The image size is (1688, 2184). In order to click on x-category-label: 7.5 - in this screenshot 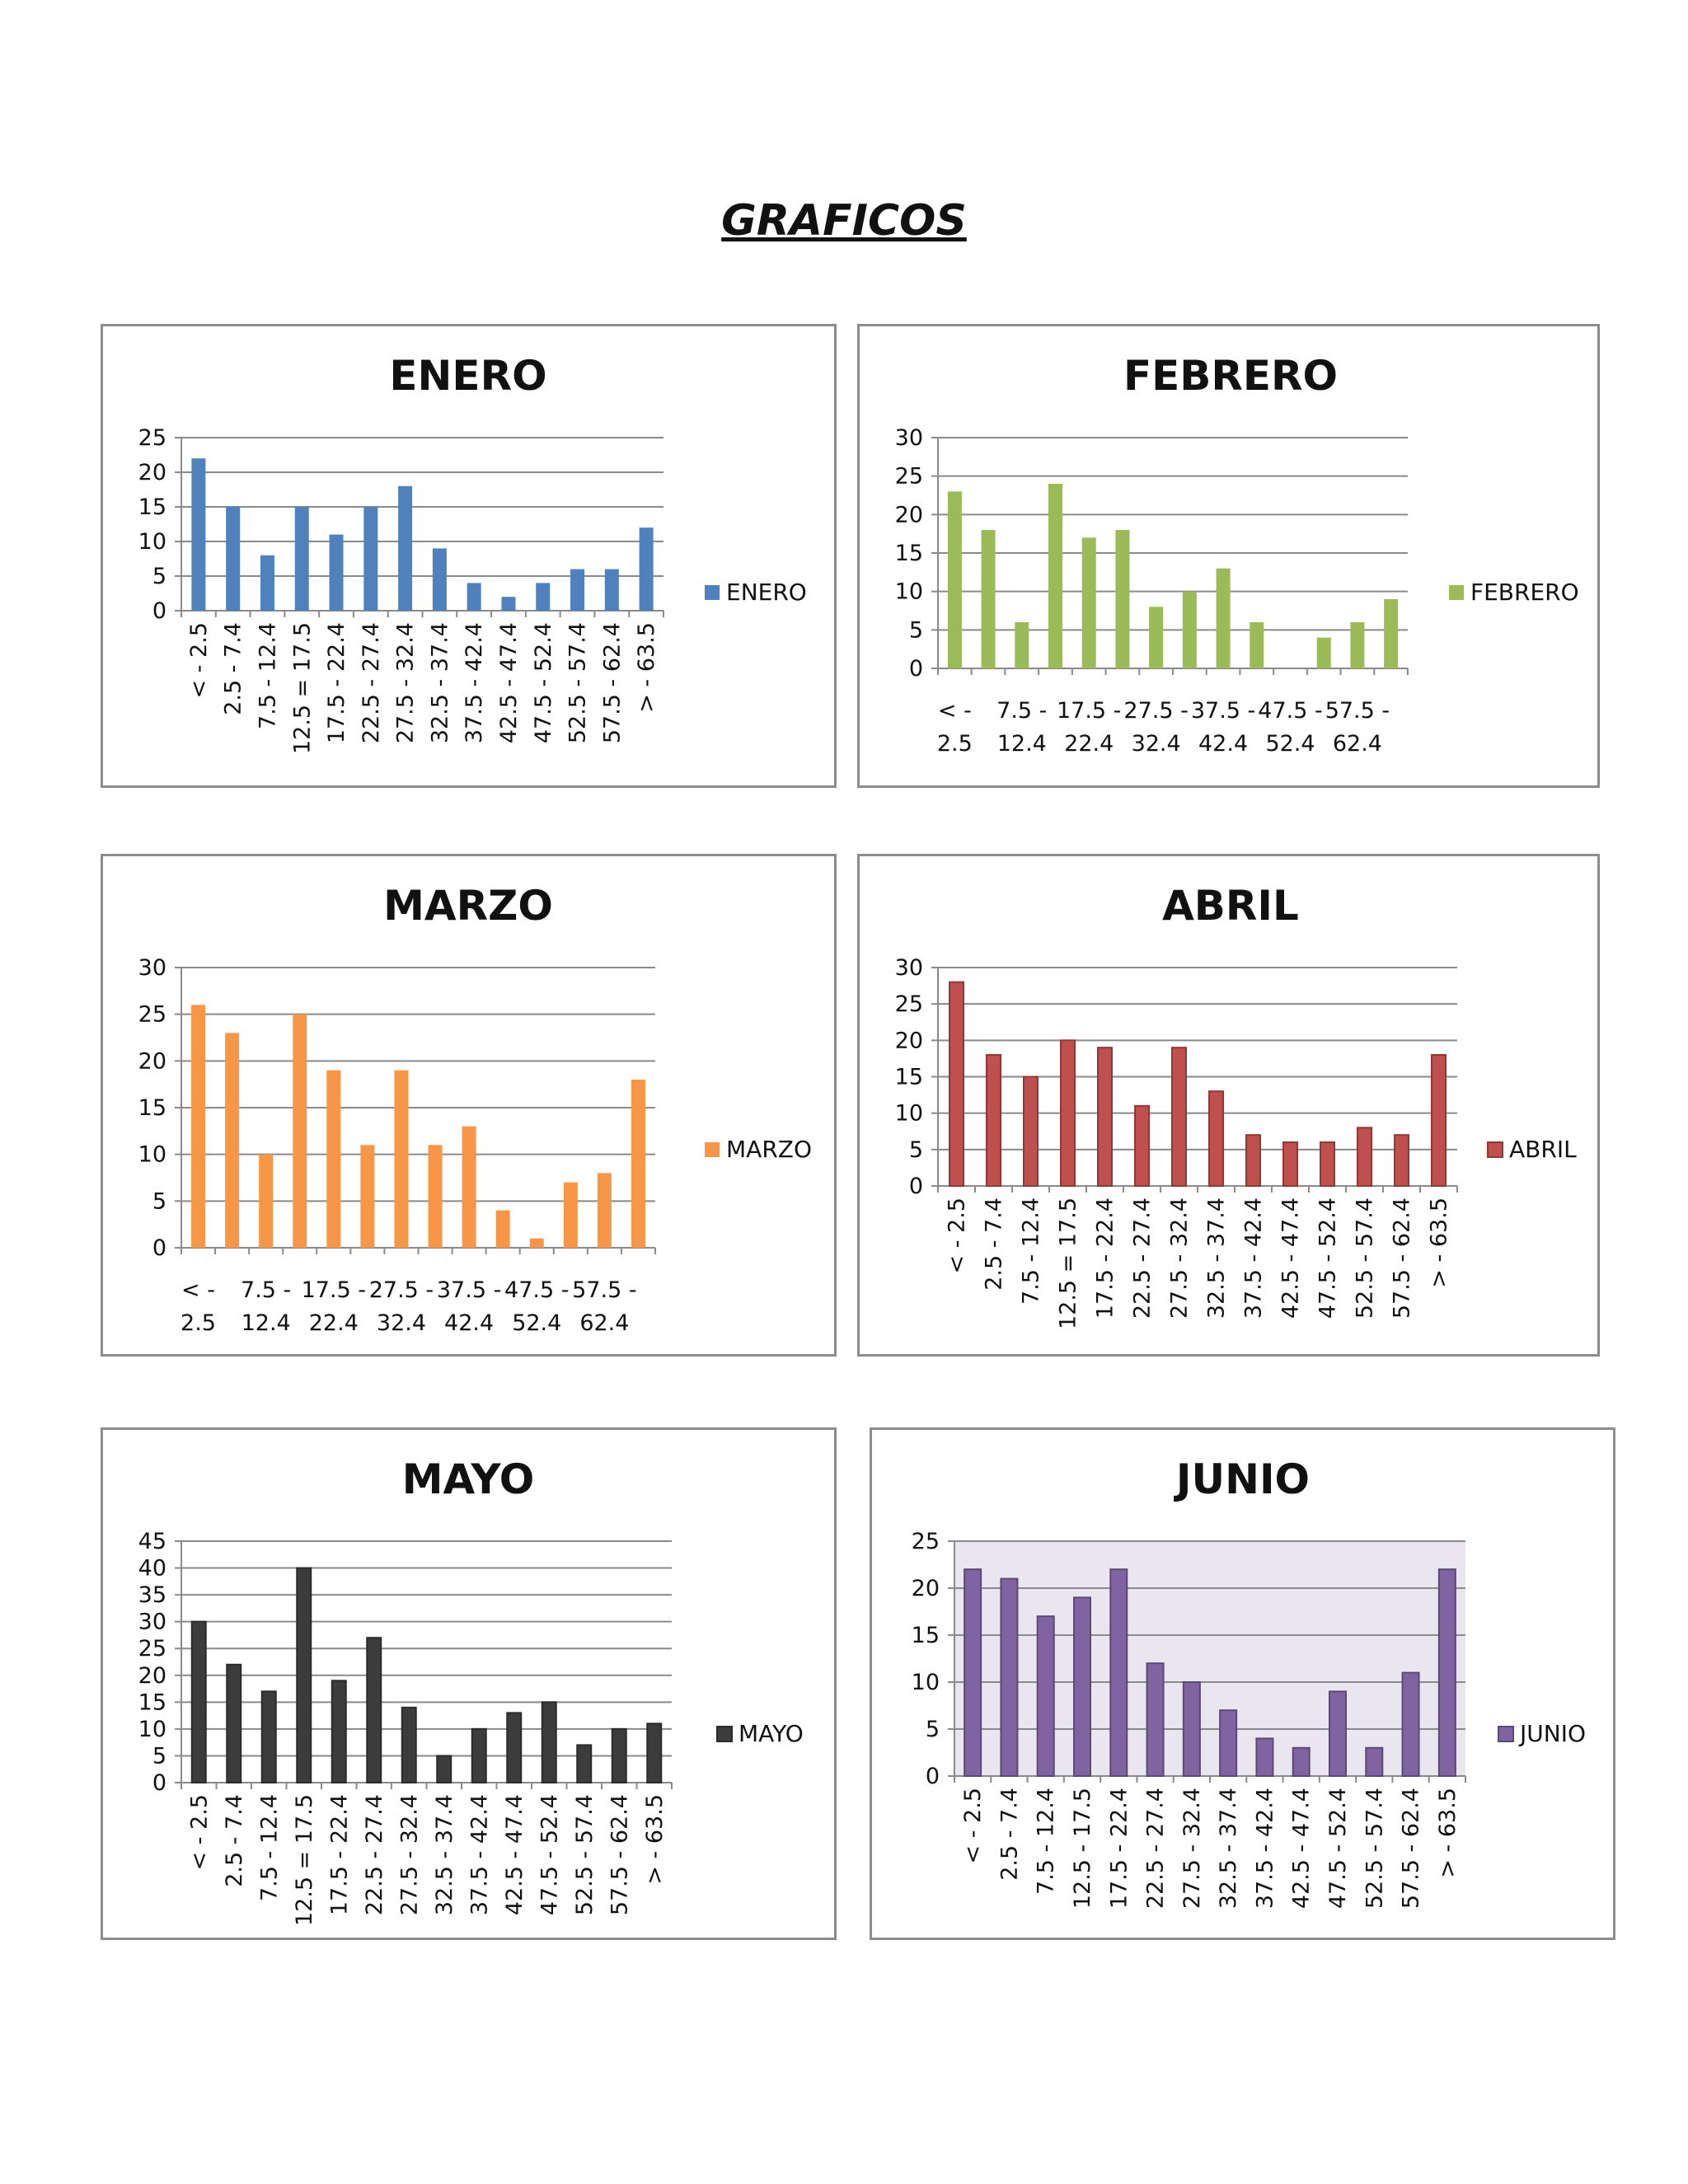, I will do `click(1021, 711)`.